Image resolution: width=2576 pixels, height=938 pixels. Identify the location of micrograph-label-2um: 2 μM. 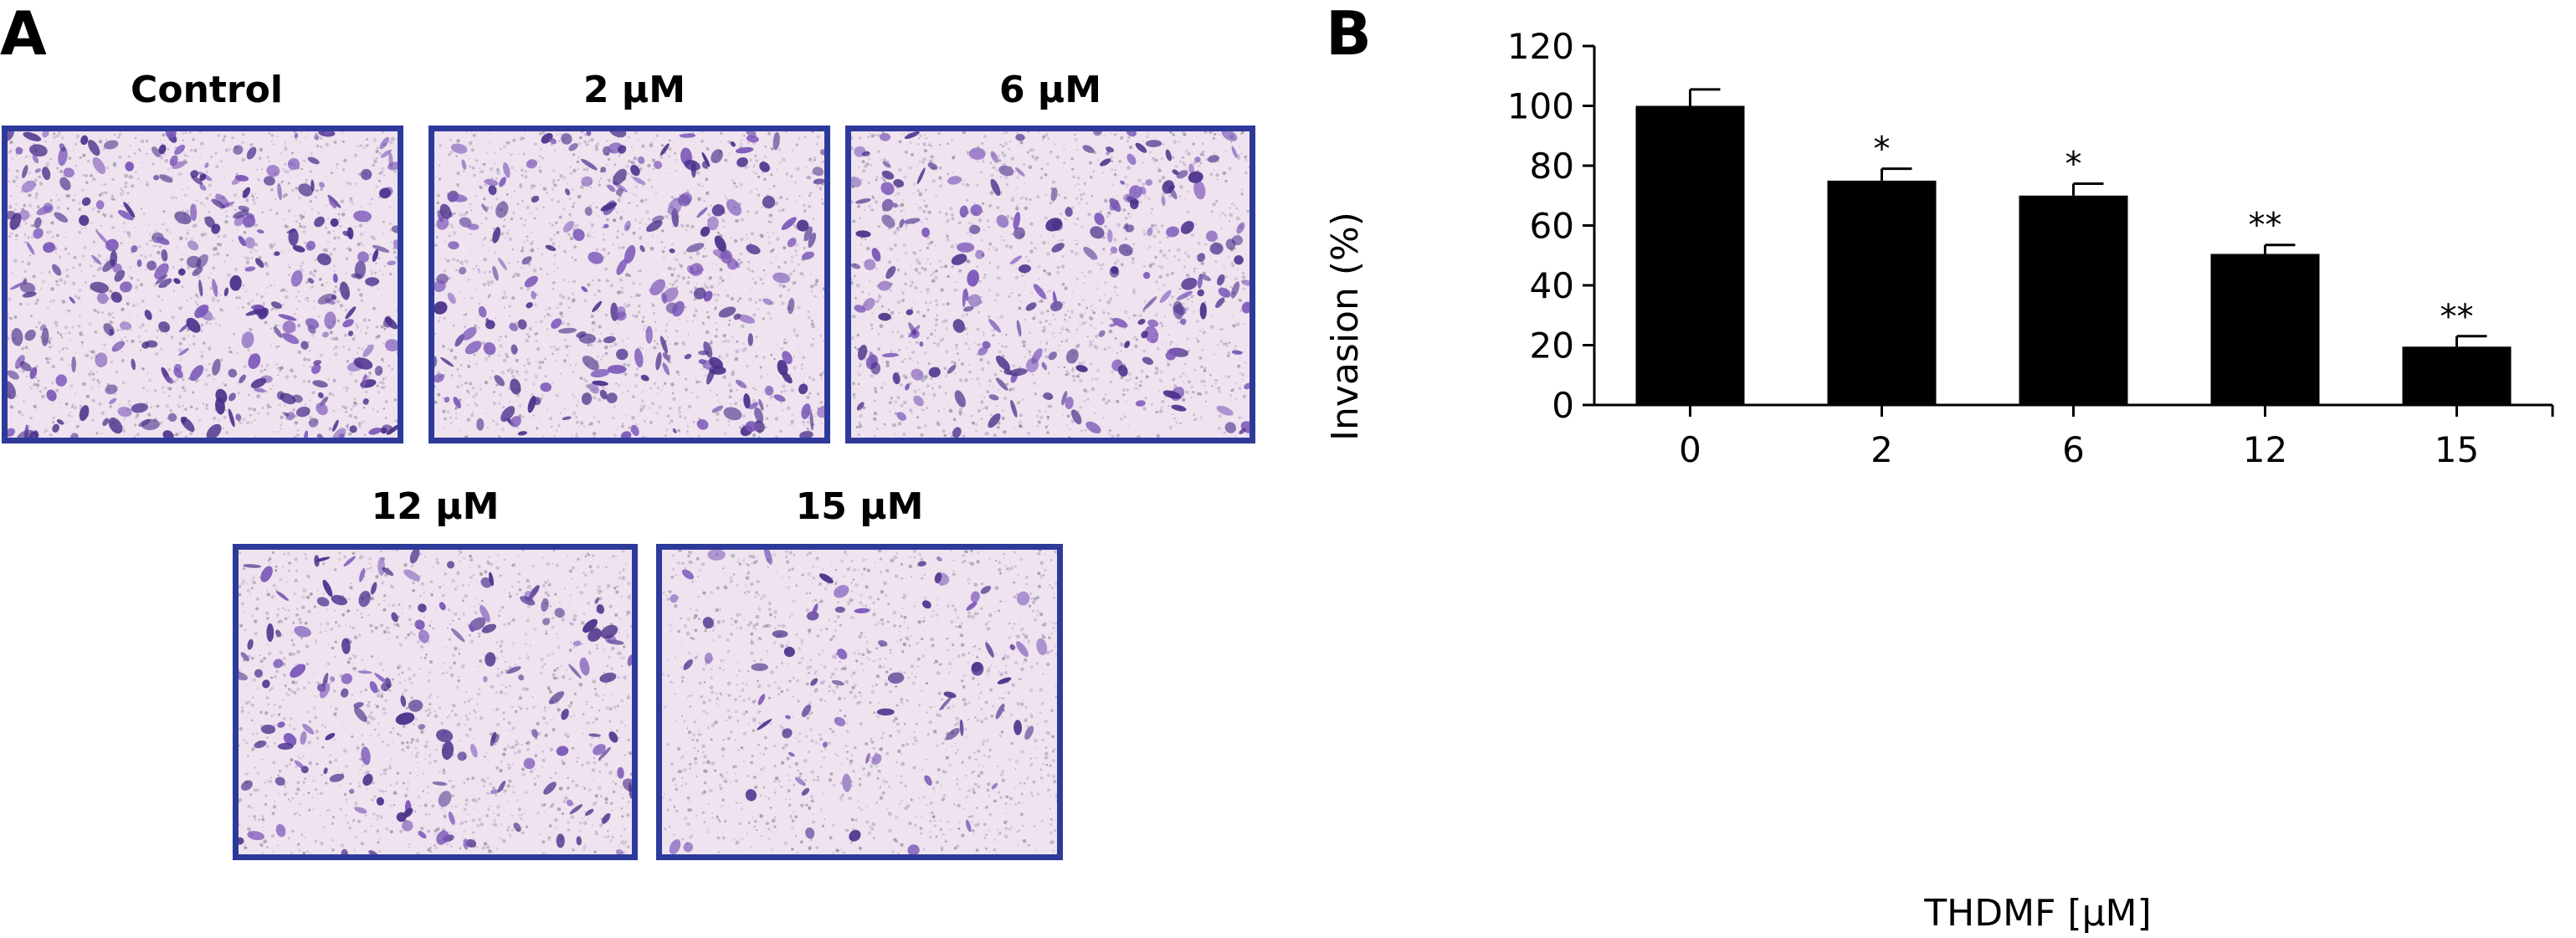
(634, 90).